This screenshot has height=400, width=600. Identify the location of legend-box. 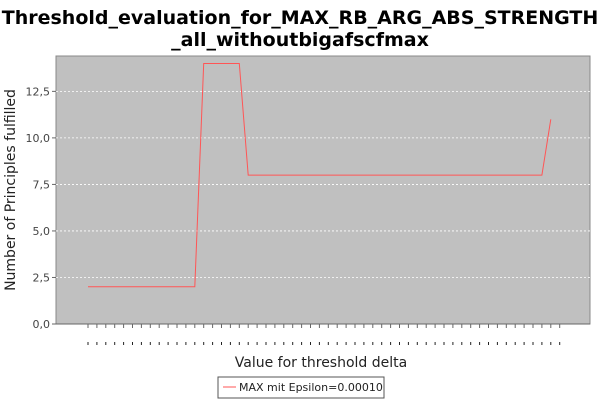
(301, 387).